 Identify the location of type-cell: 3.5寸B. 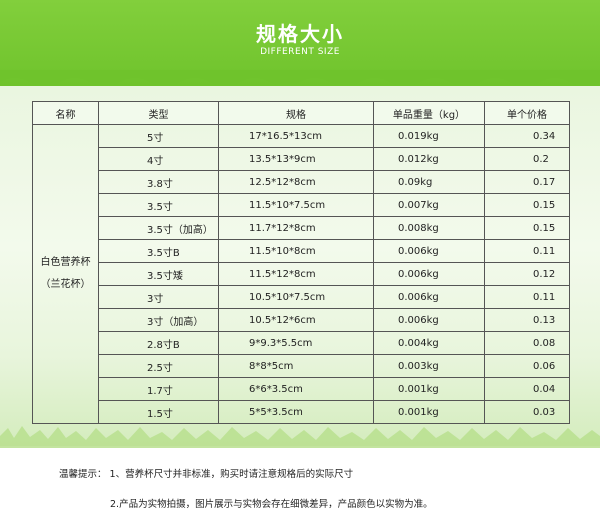
(158, 251).